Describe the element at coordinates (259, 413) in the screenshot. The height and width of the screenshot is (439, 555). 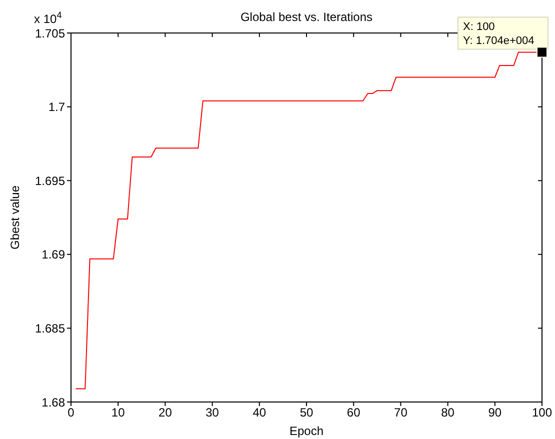
I see `x-tick-label: 40` at that location.